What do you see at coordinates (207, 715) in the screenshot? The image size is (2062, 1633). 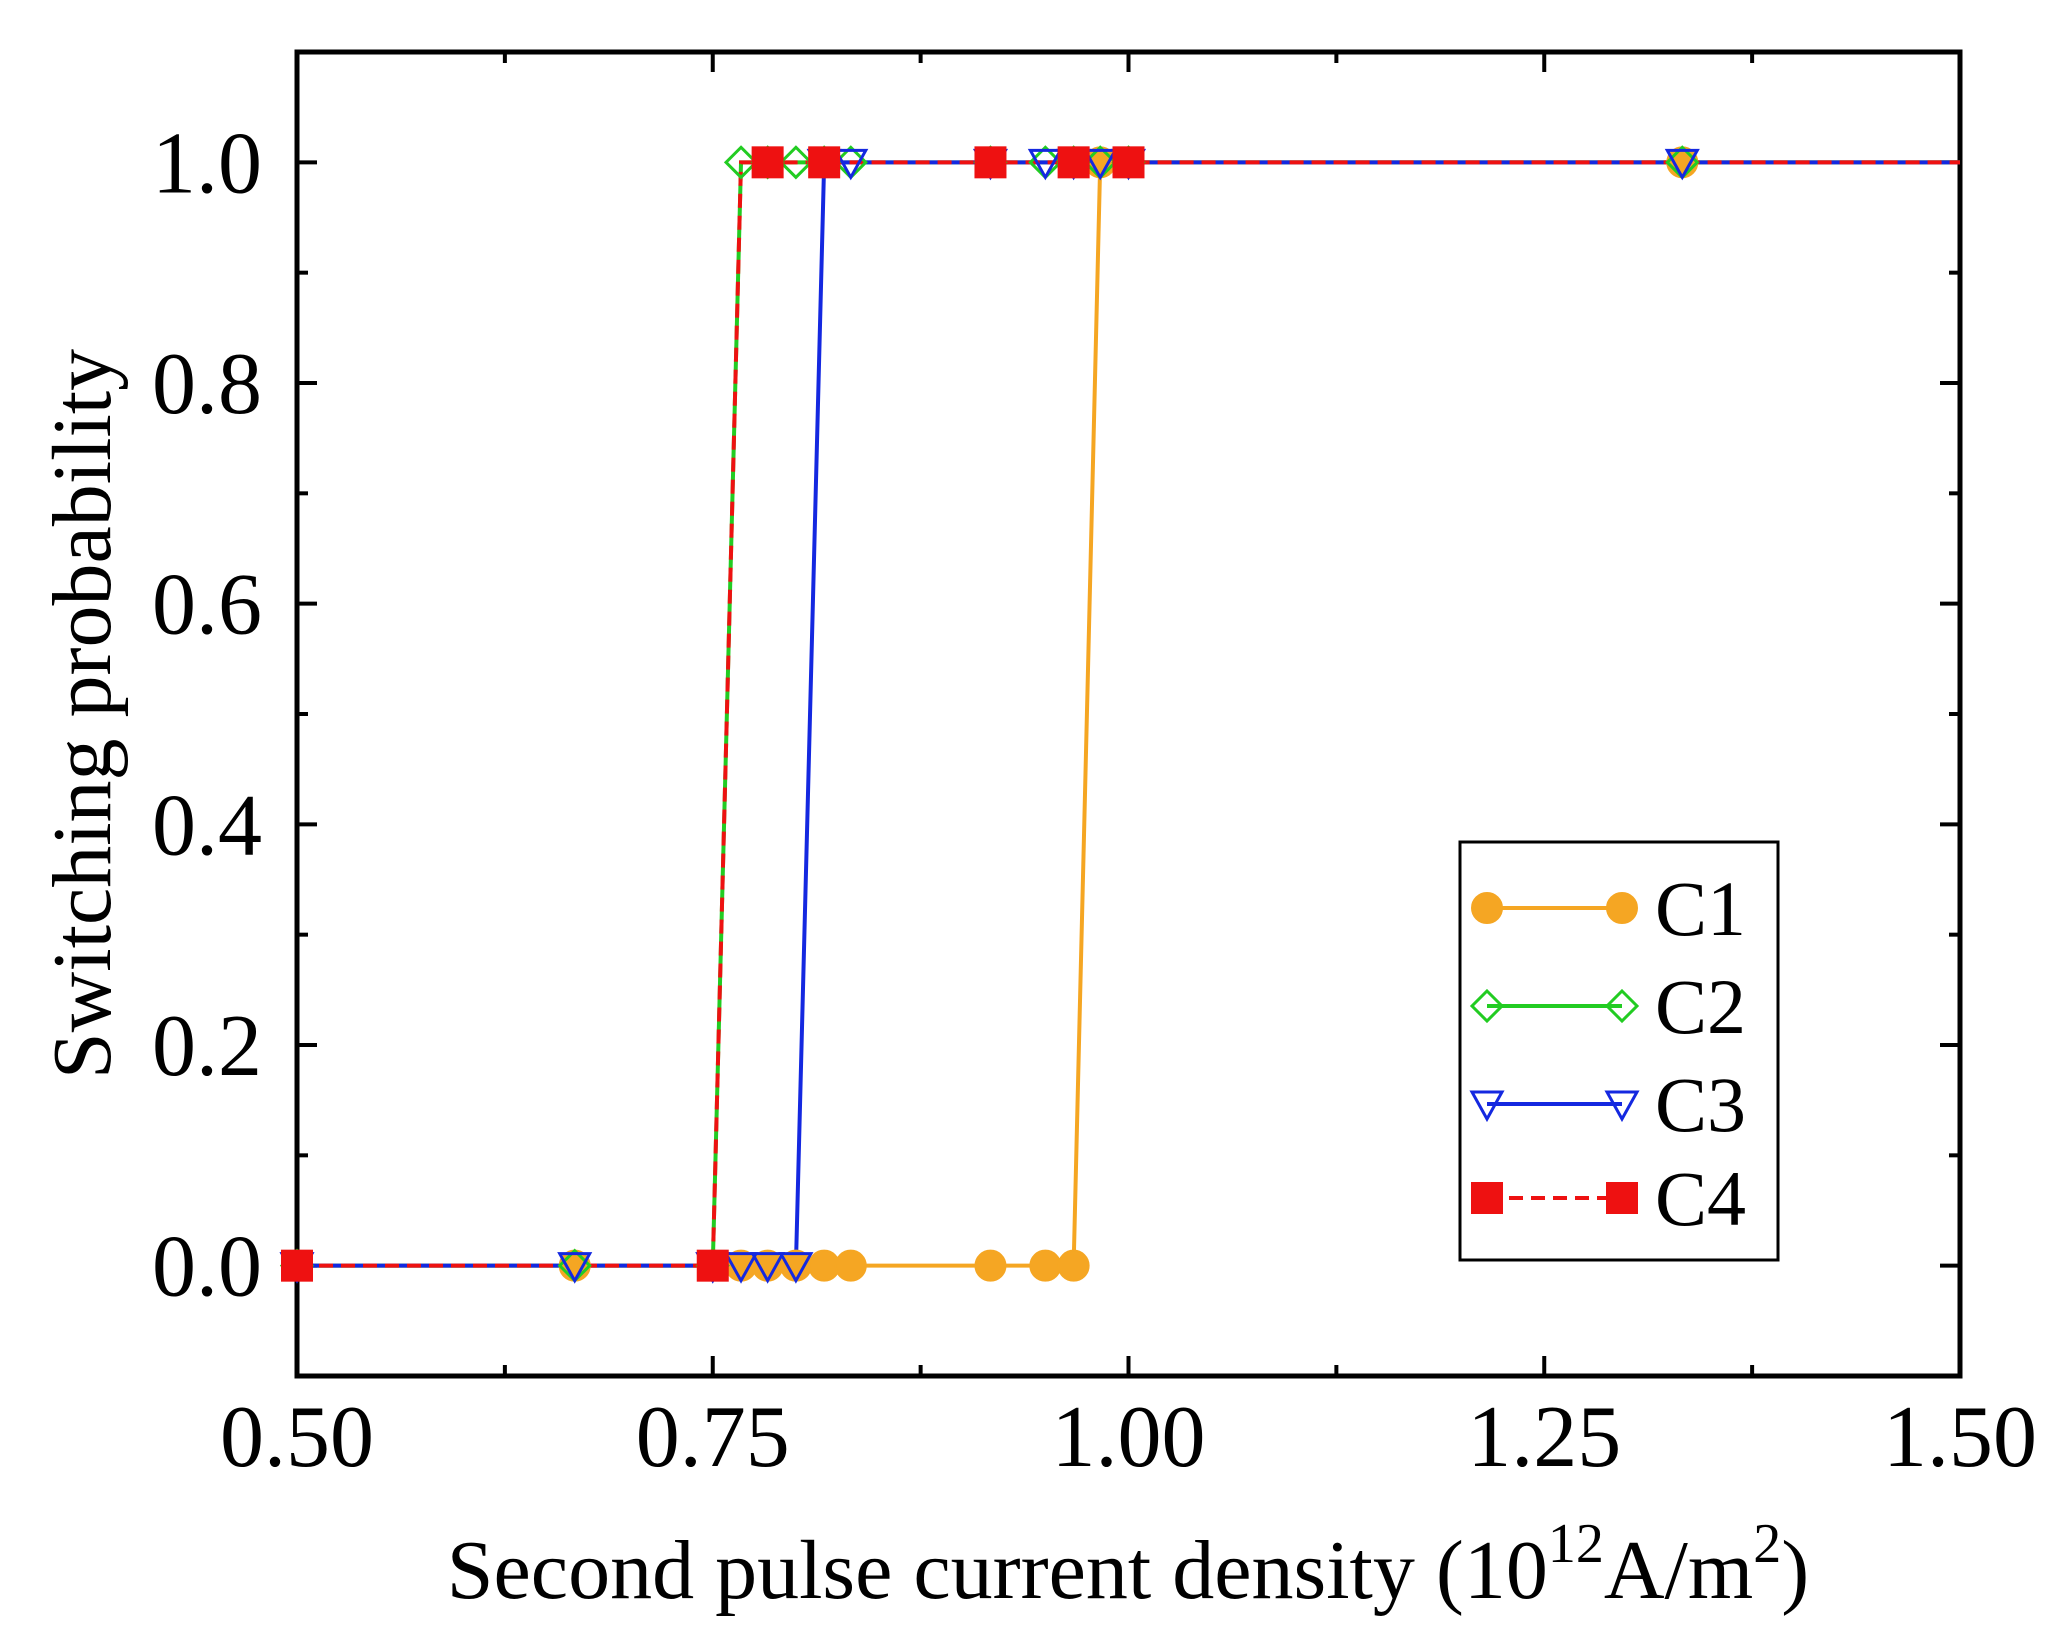 I see `y-tick-labels: 0.0 0.2 0.4 0.6 0.8 1.0` at bounding box center [207, 715].